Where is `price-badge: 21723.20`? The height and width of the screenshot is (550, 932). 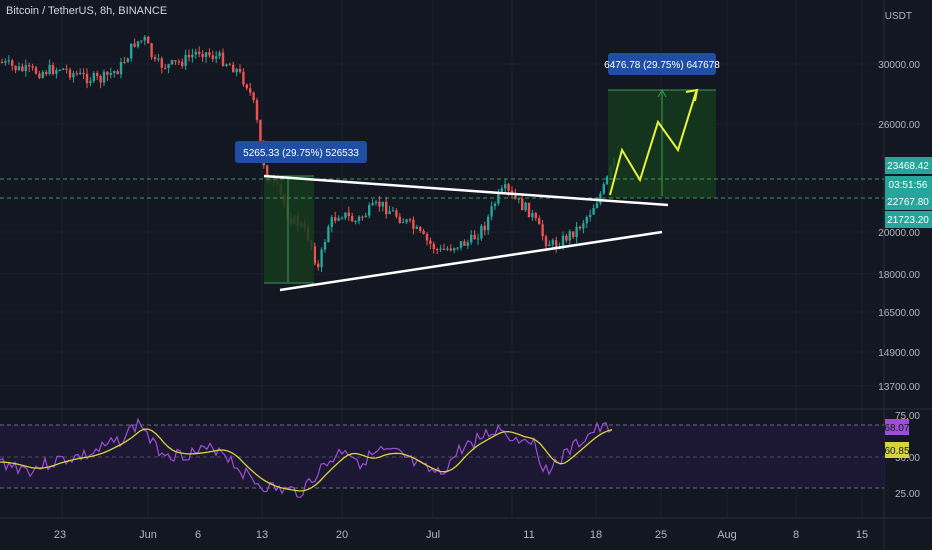 price-badge: 21723.20 is located at coordinates (908, 220).